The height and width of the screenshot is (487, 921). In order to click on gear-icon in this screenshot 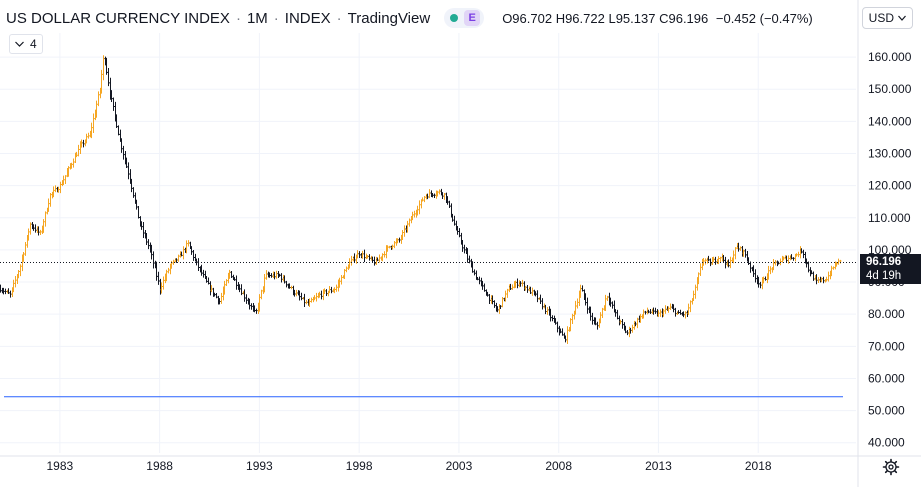, I will do `click(891, 467)`.